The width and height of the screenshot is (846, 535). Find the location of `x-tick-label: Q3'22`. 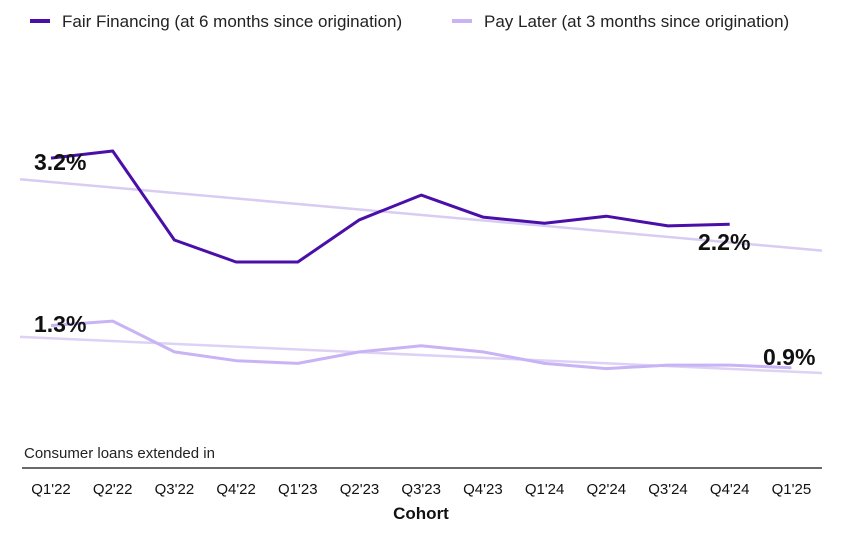

x-tick-label: Q3'22 is located at coordinates (175, 489).